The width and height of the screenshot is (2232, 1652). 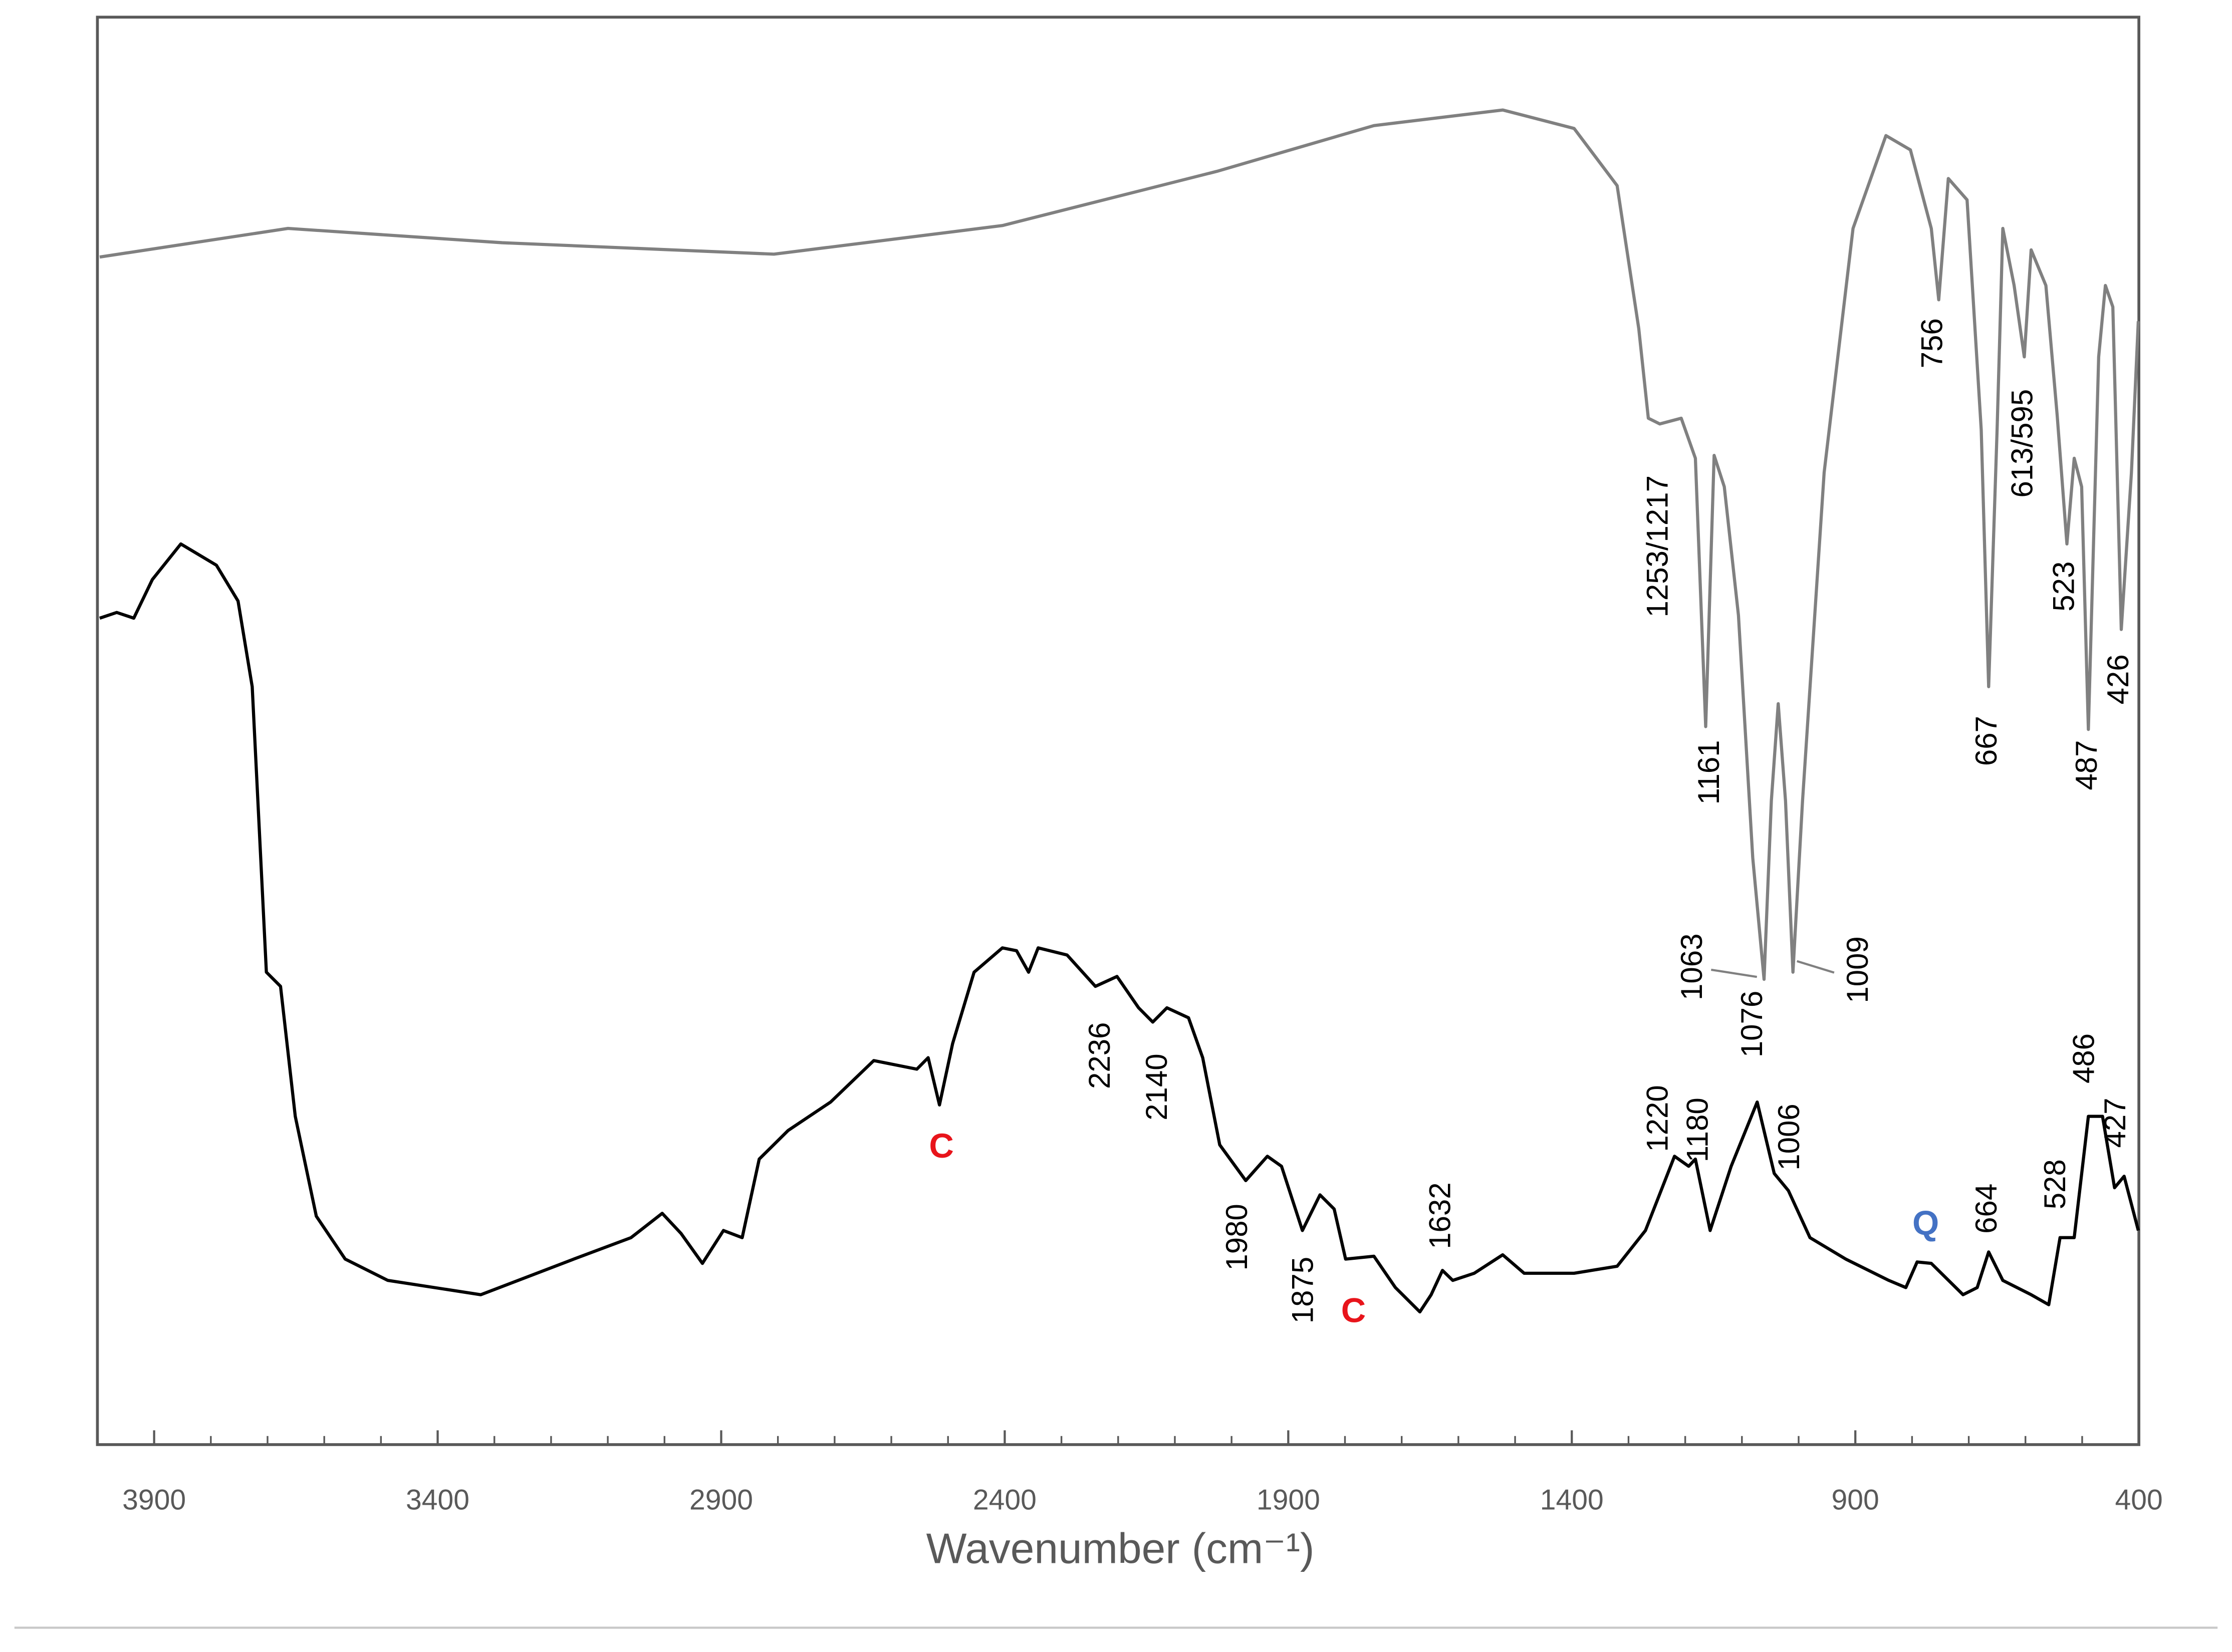 I want to click on x-tick-label: 3400, so click(x=437, y=1500).